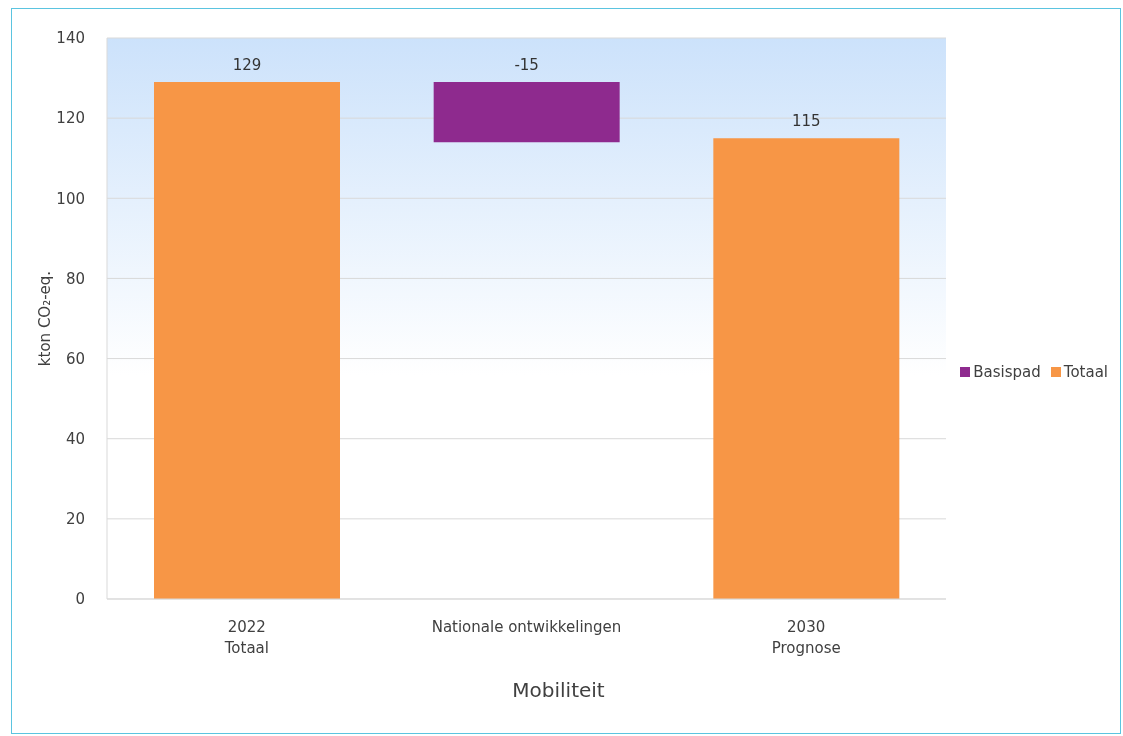 The width and height of the screenshot is (1123, 736). I want to click on y-tick-label: 40, so click(75, 439).